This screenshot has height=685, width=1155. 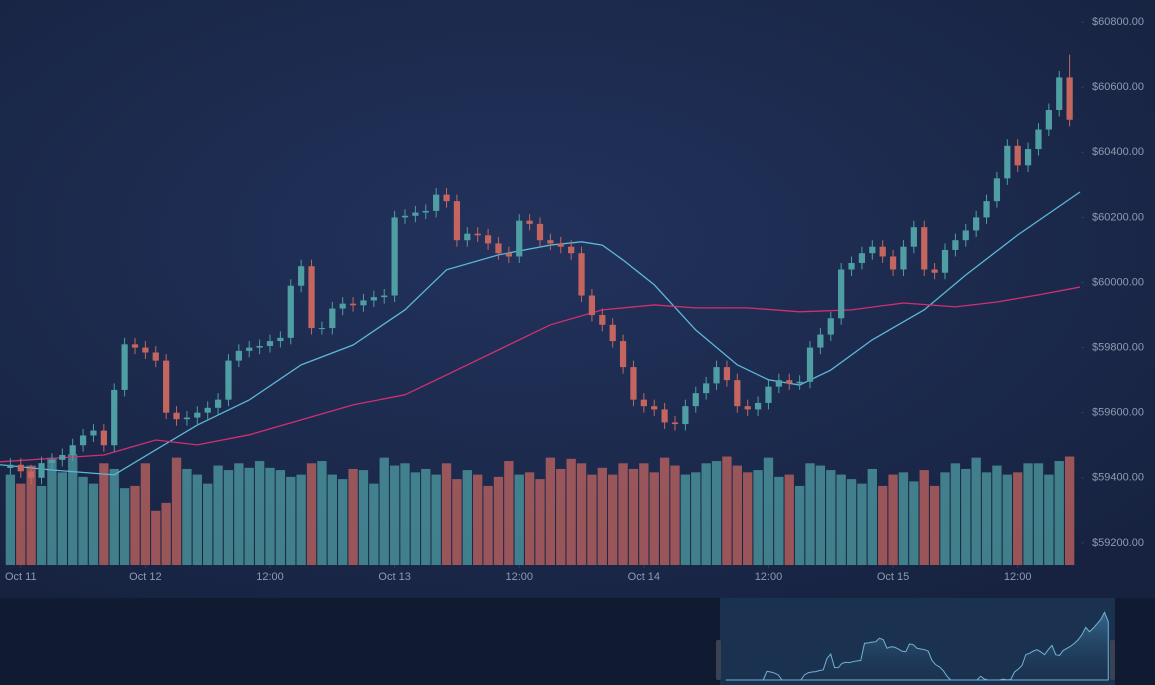 What do you see at coordinates (1118, 282) in the screenshot?
I see `y-tick-label: $60000.00` at bounding box center [1118, 282].